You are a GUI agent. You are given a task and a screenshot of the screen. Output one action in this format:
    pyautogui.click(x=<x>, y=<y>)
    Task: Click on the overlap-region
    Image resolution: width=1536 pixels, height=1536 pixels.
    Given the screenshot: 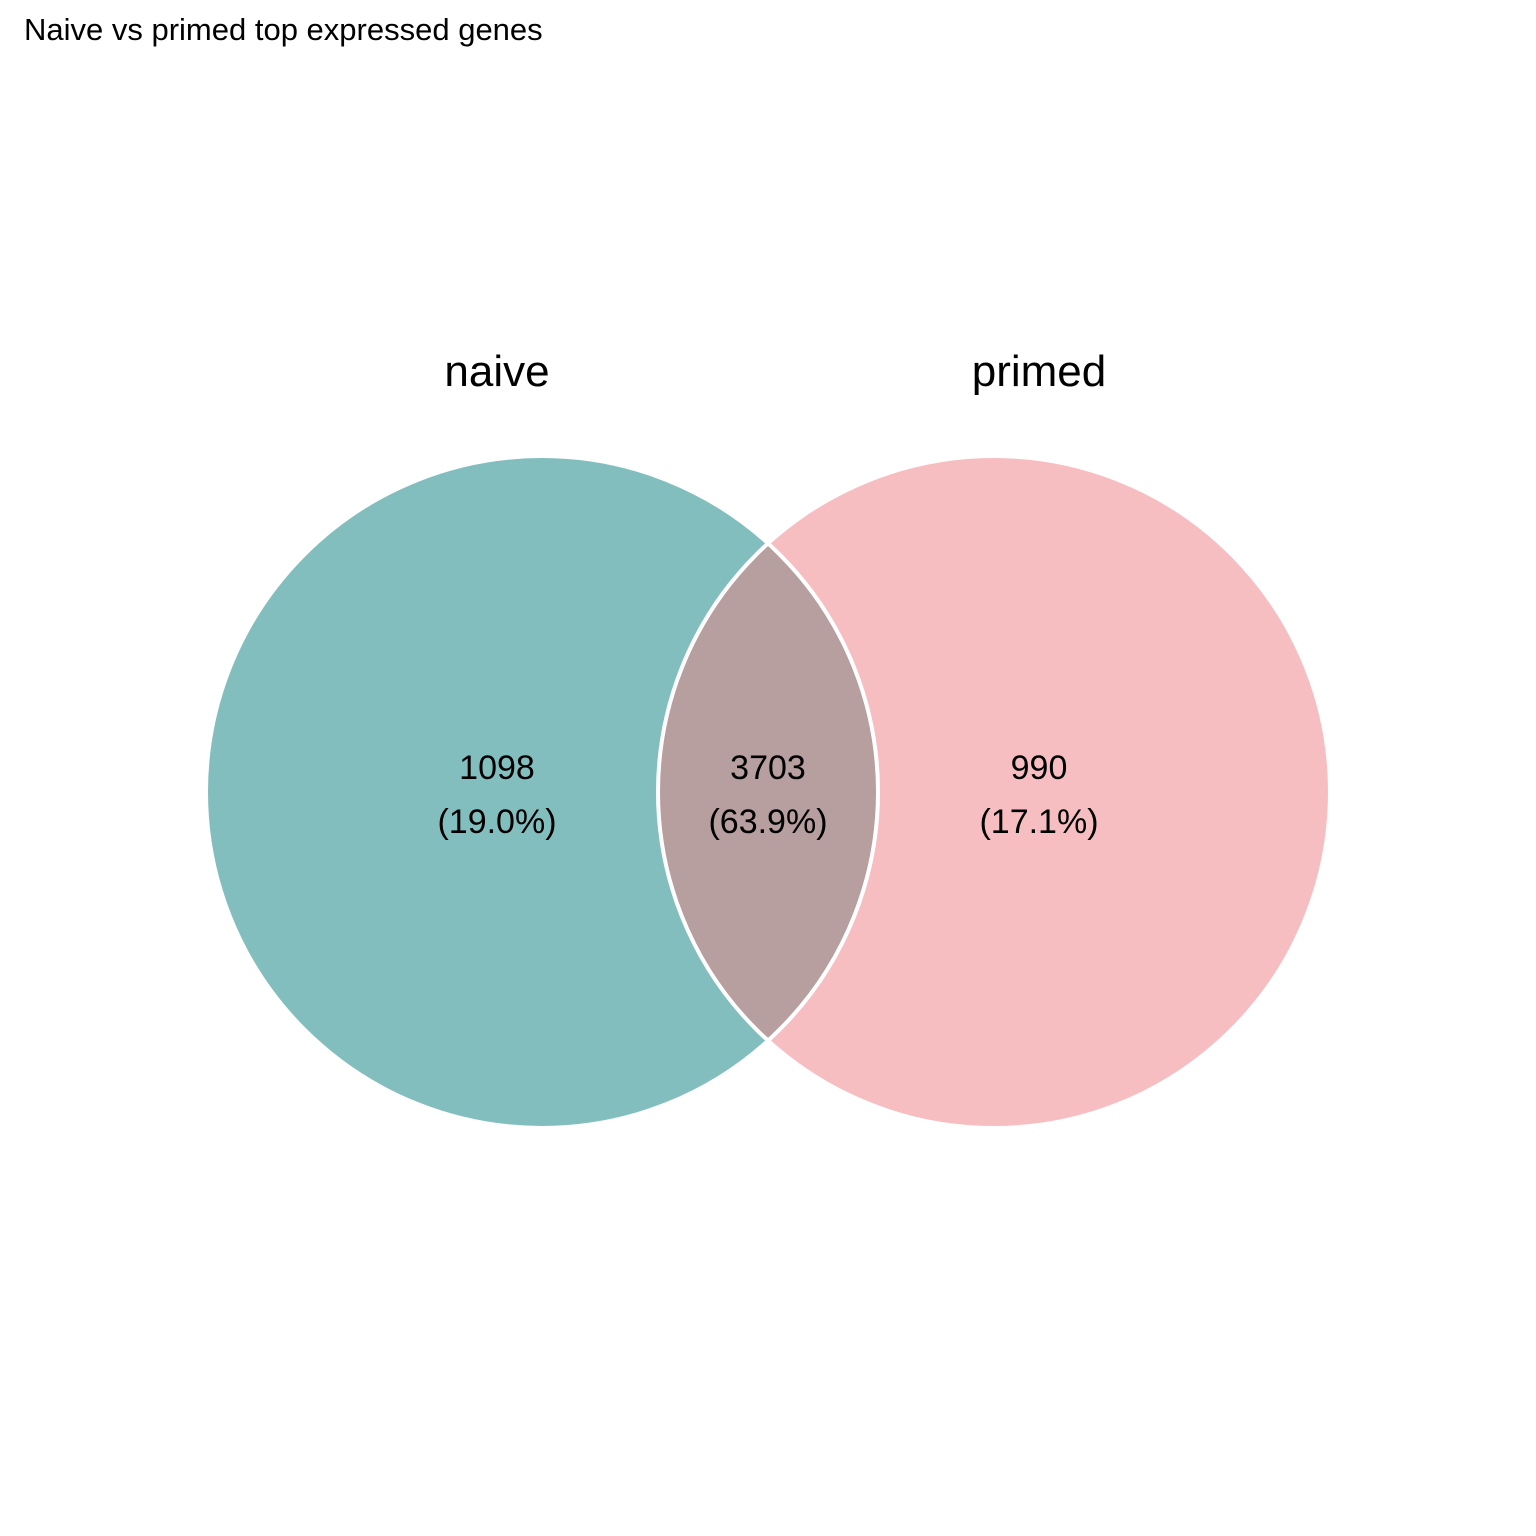 What is the action you would take?
    pyautogui.click(x=768, y=792)
    